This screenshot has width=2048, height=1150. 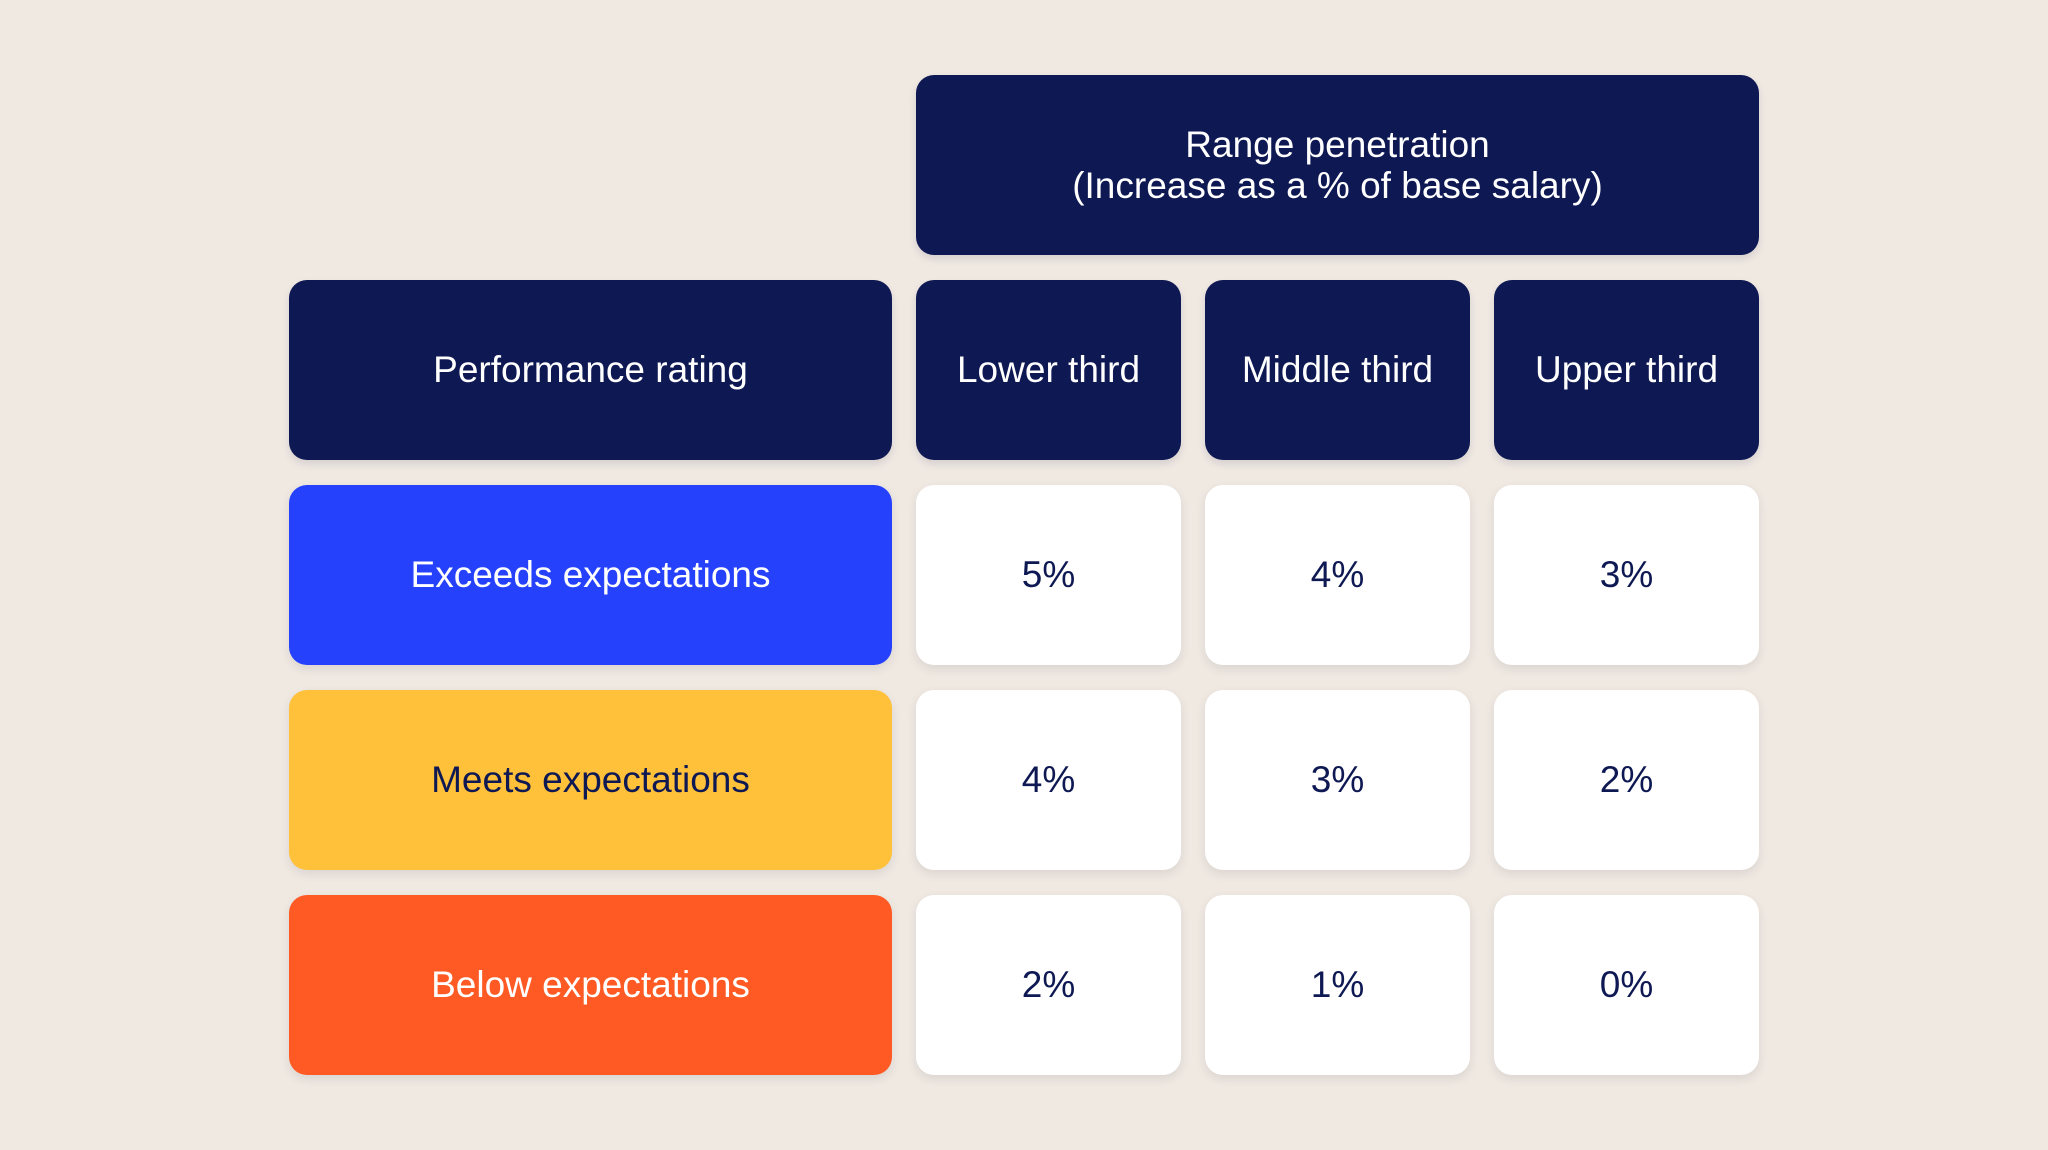 I want to click on row-label-meets: Meets expectations, so click(x=590, y=780).